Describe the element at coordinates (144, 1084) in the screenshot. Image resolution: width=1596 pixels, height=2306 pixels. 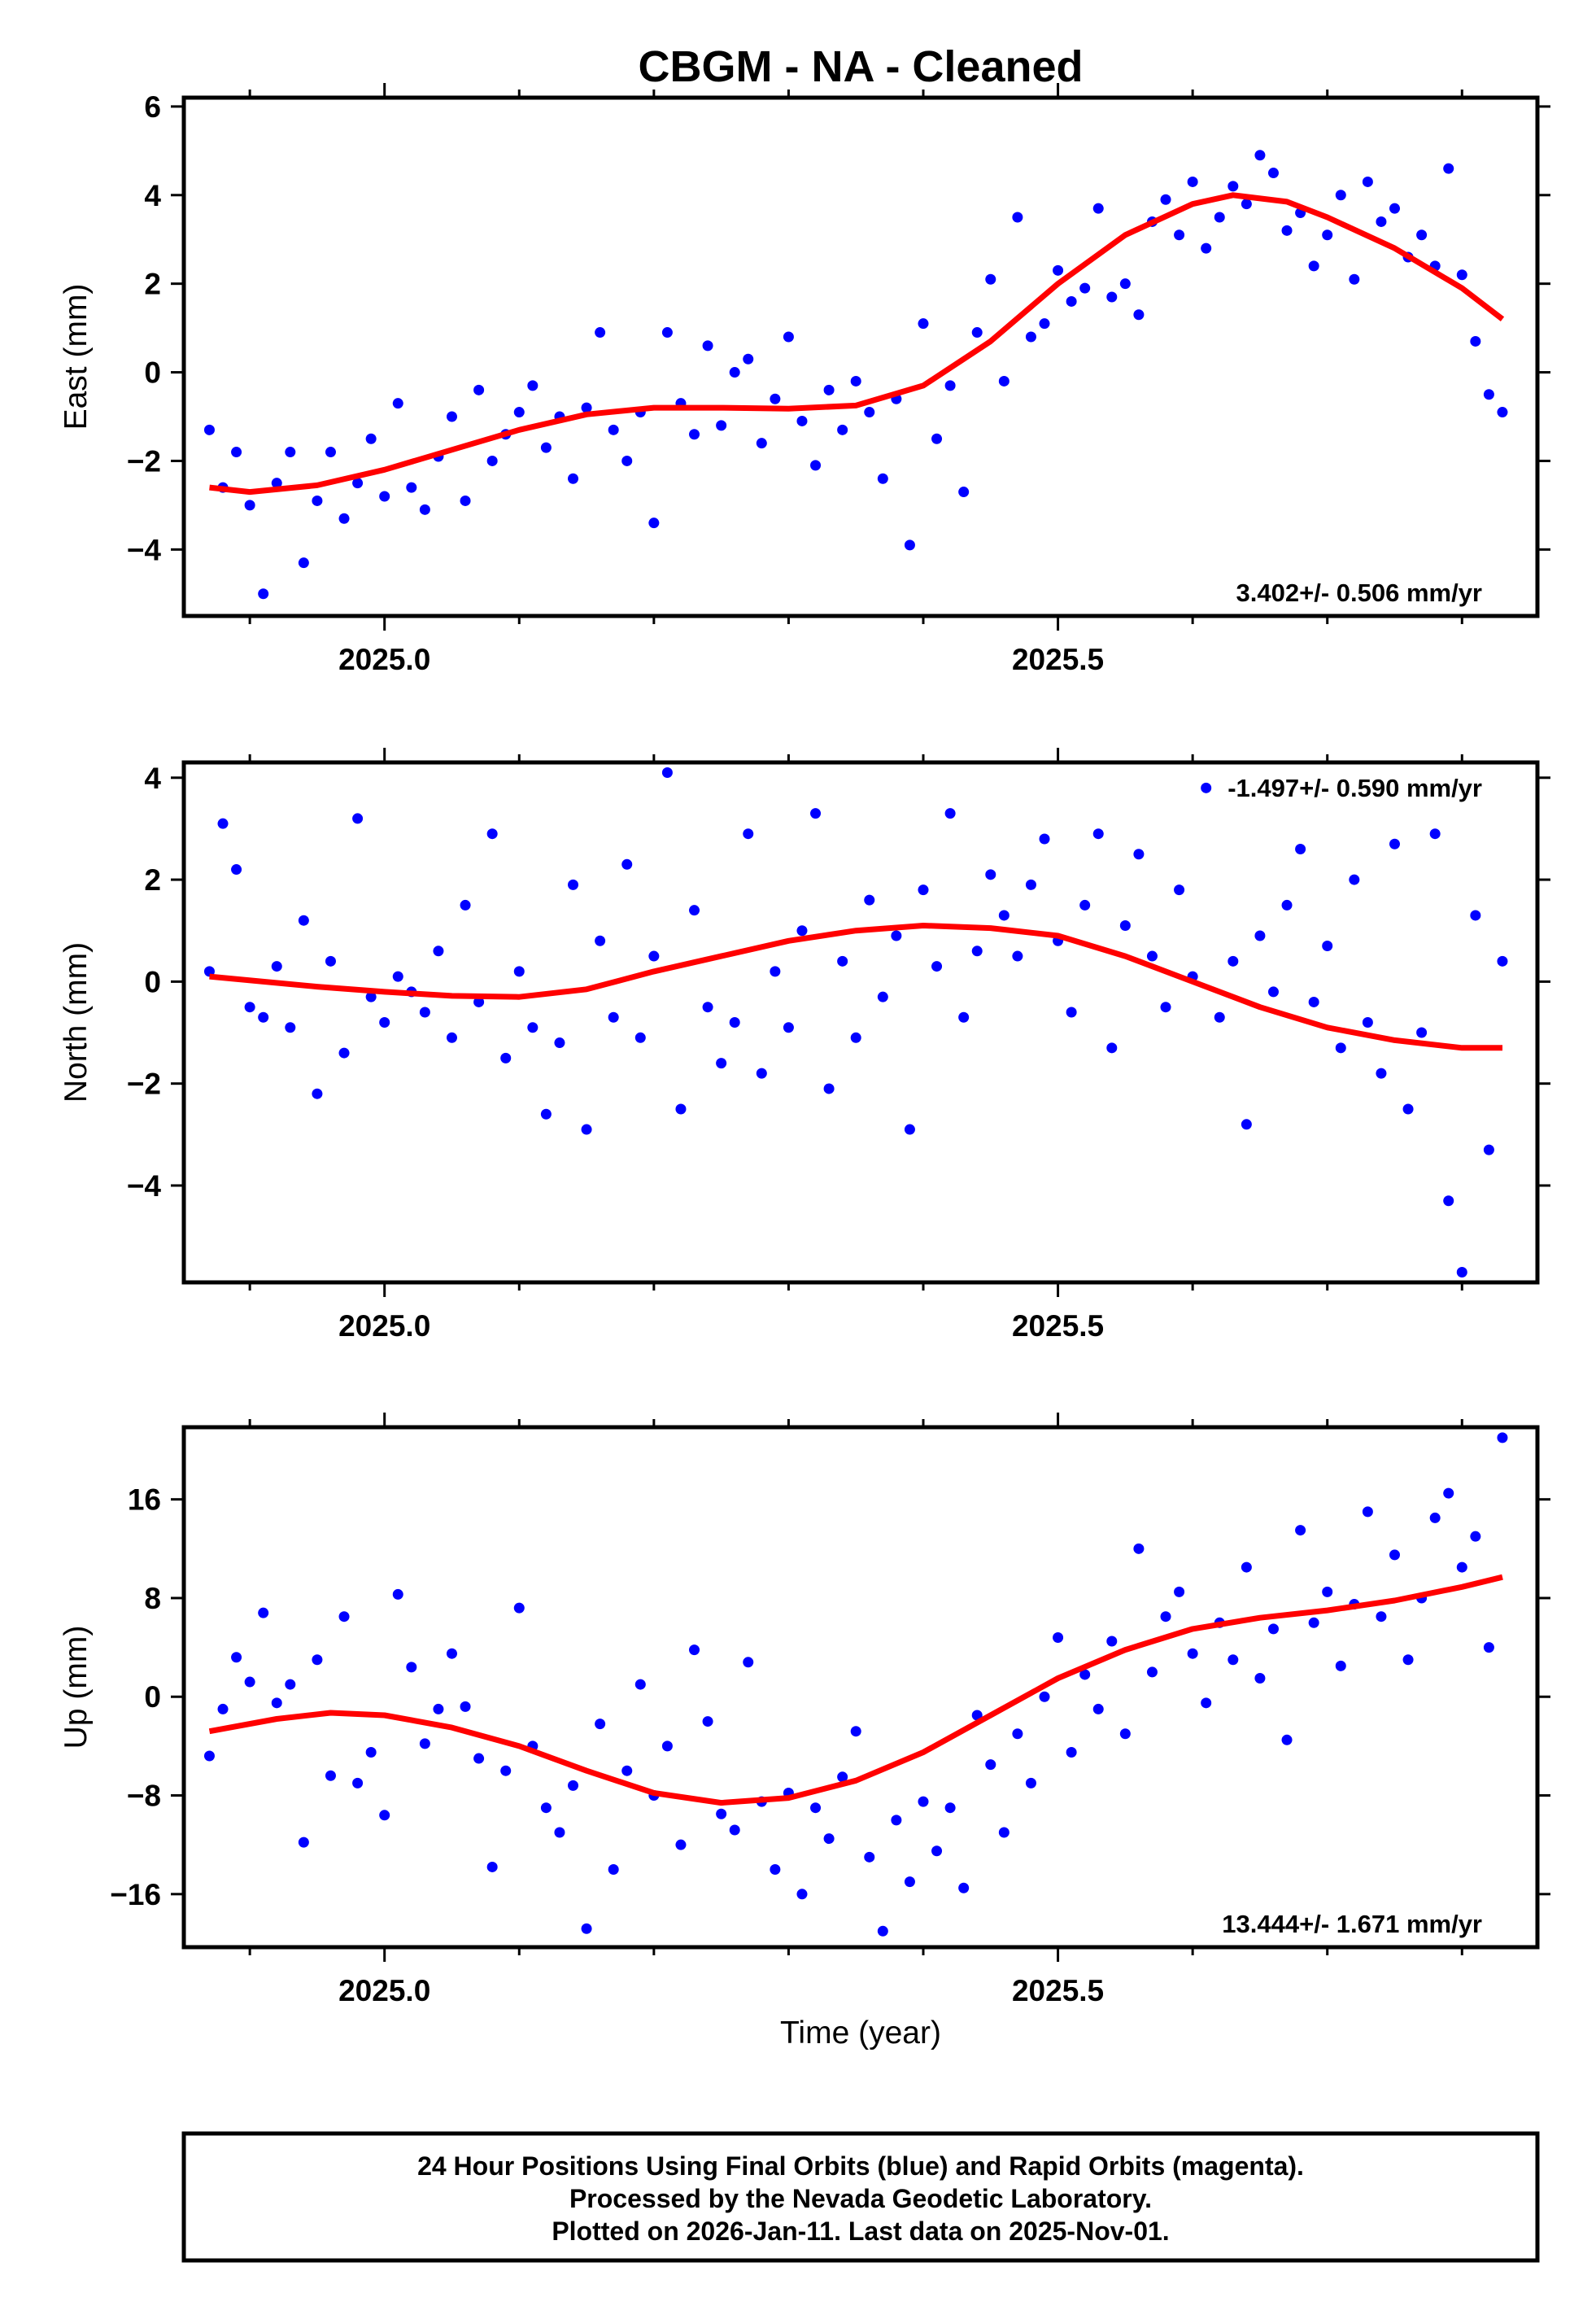
I see `y-tick-label: −2` at that location.